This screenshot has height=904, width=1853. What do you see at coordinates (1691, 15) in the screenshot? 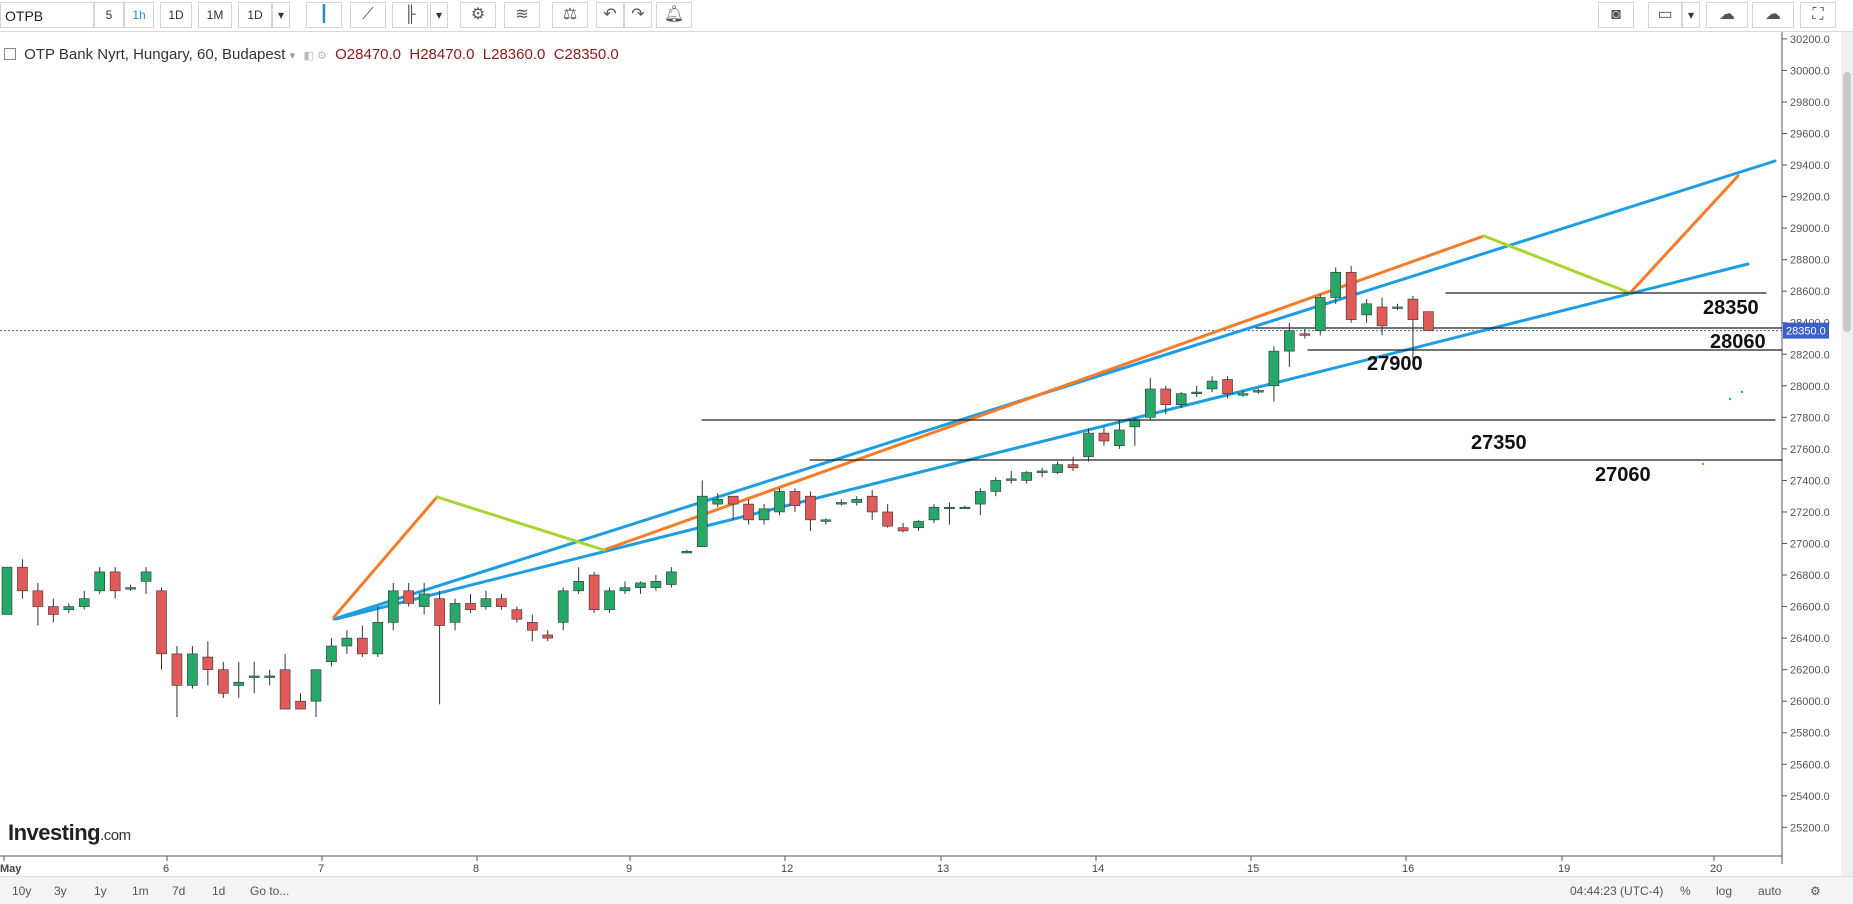
I see `layout-dropdown: ▾` at bounding box center [1691, 15].